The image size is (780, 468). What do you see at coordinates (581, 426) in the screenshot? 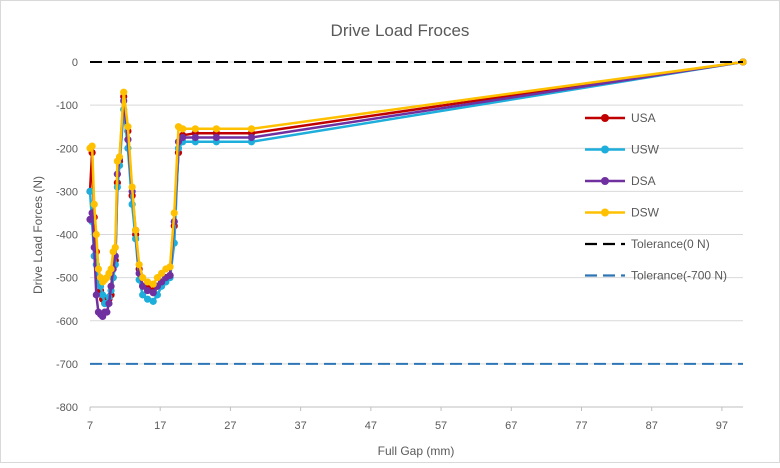
I see `x-tick-label: 77` at bounding box center [581, 426].